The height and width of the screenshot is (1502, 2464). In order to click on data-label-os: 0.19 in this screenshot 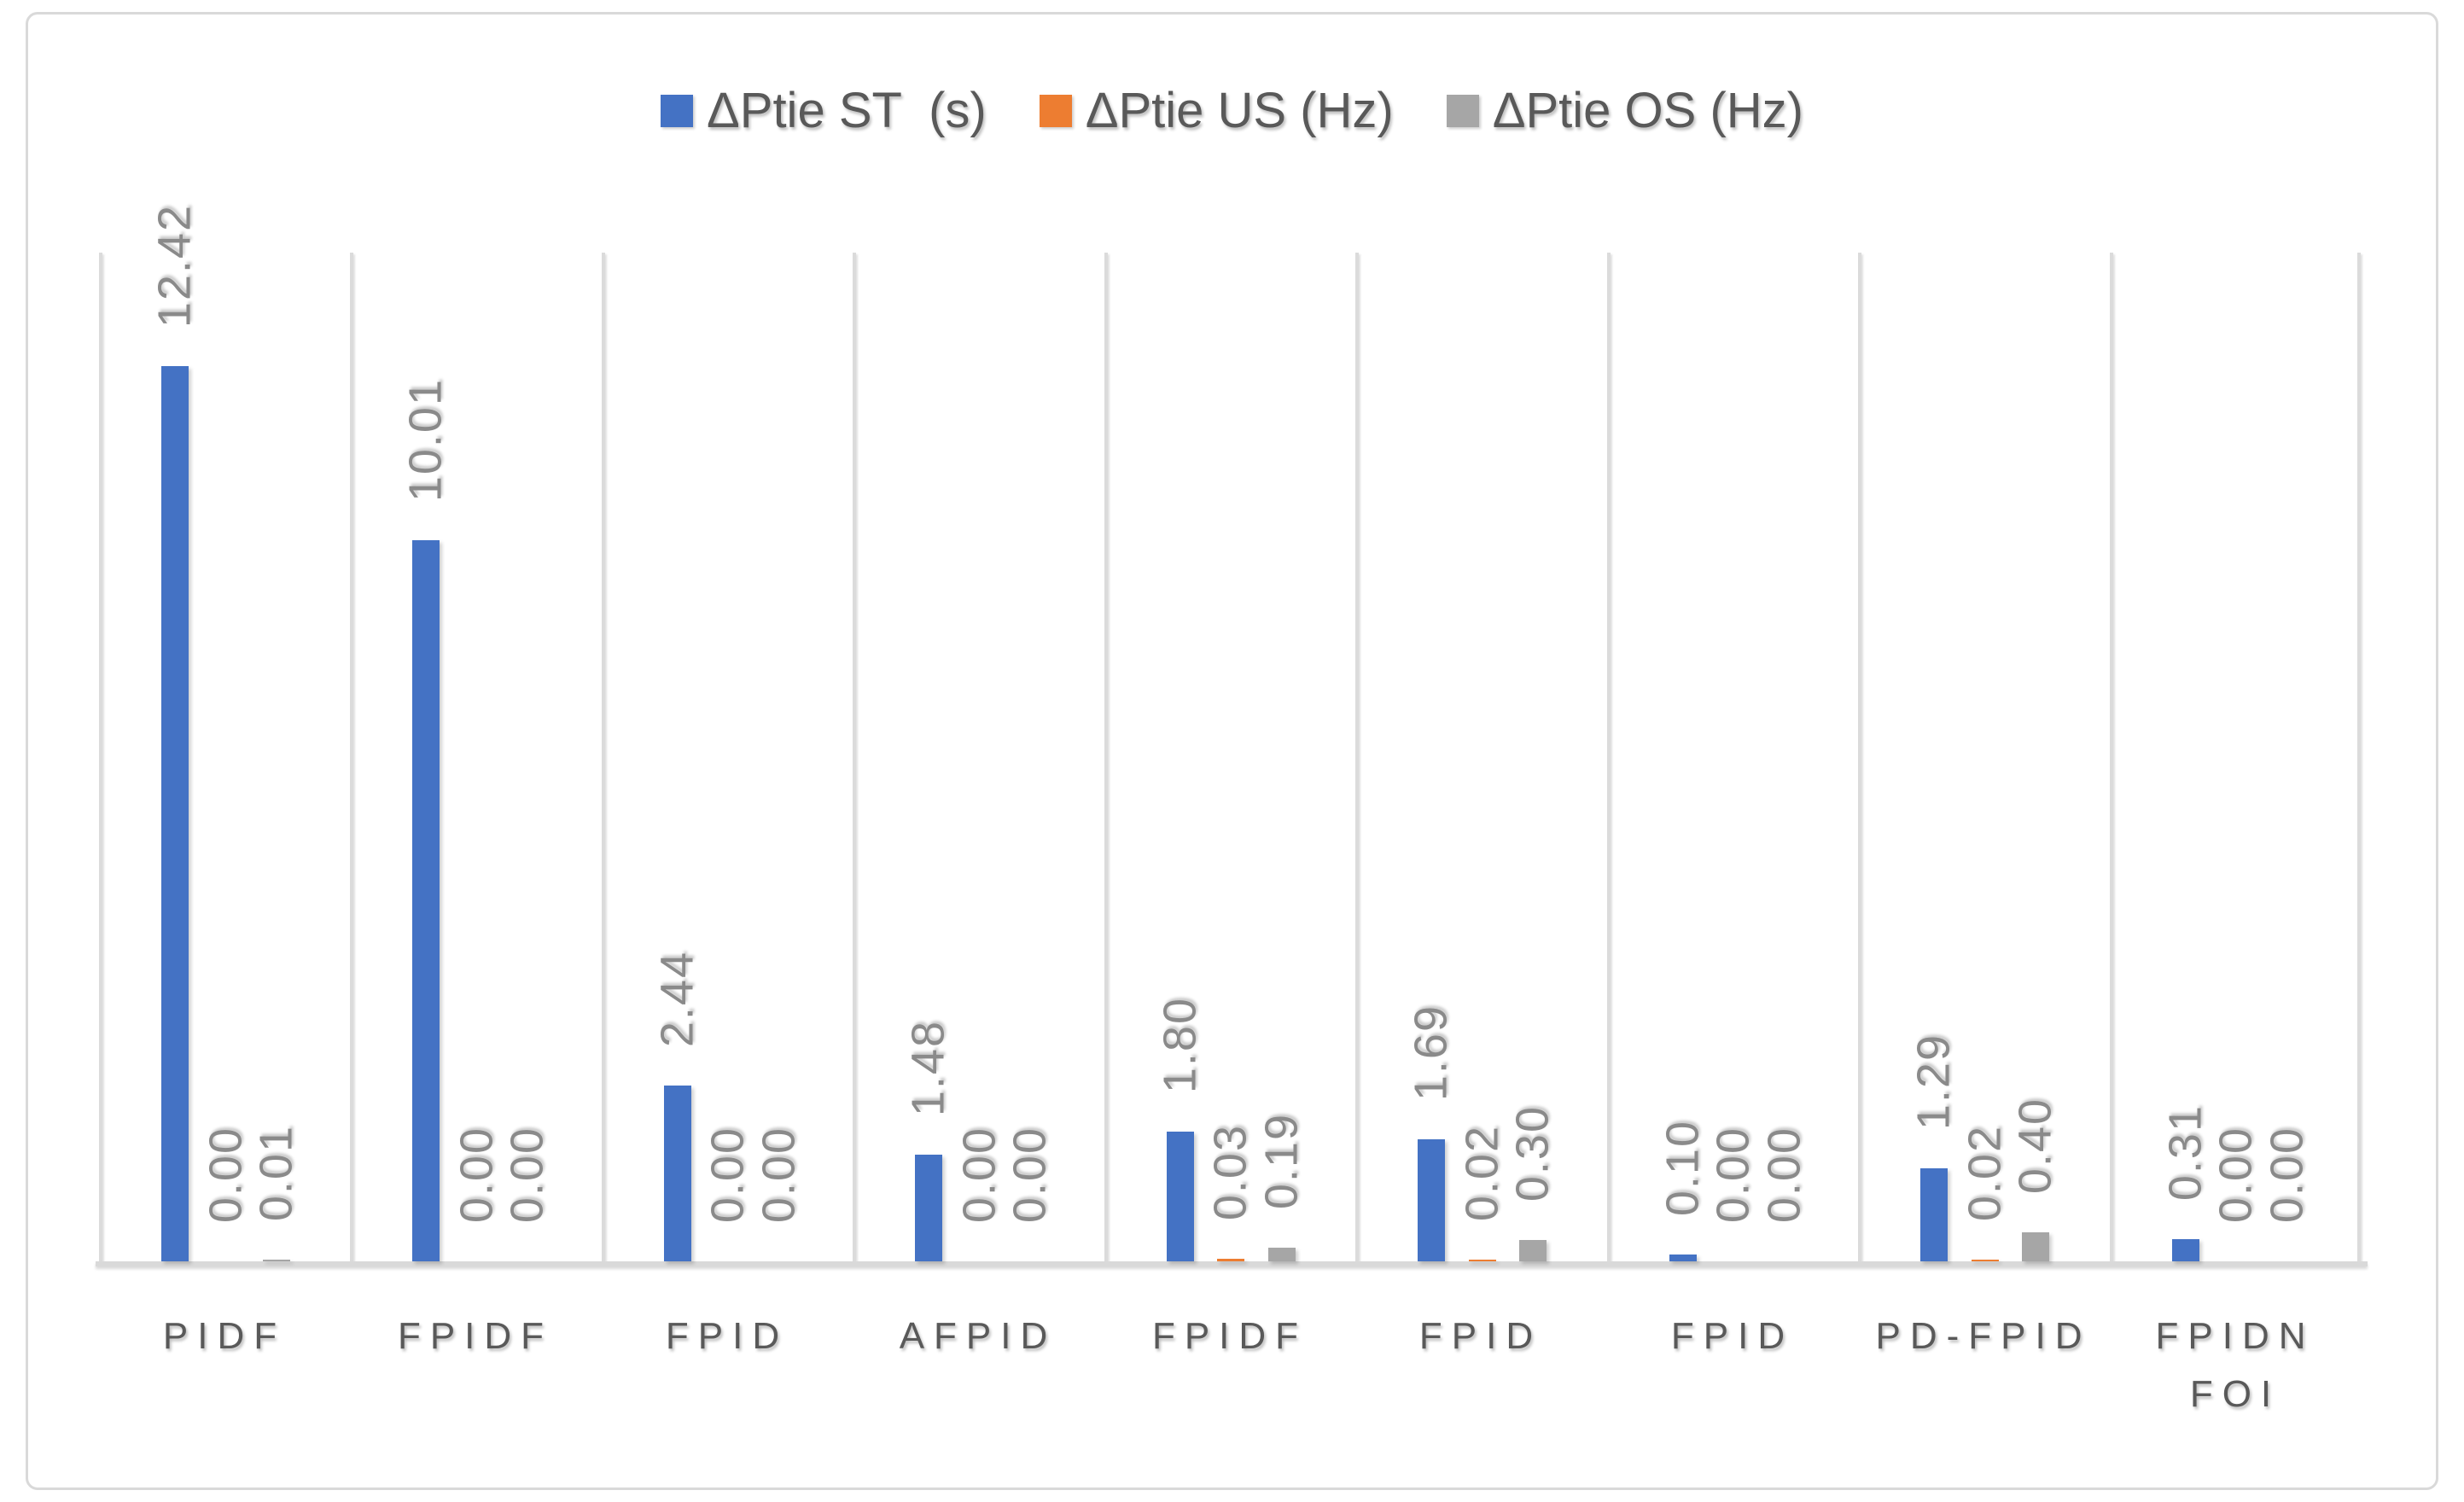, I will do `click(1281, 1160)`.